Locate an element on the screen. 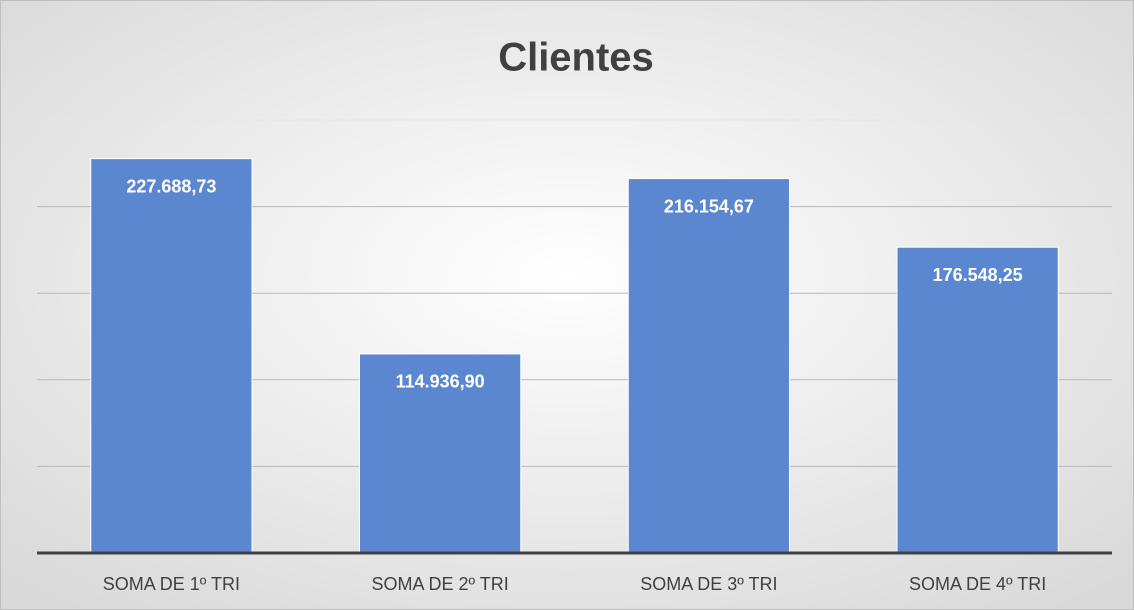  data-label: 216.154,67 is located at coordinates (709, 206).